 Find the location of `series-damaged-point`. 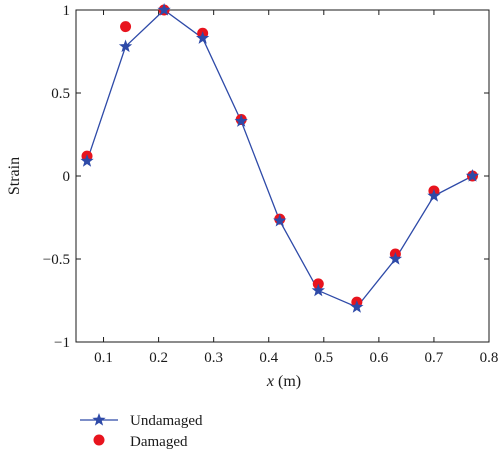

series-damaged-point is located at coordinates (126, 27).